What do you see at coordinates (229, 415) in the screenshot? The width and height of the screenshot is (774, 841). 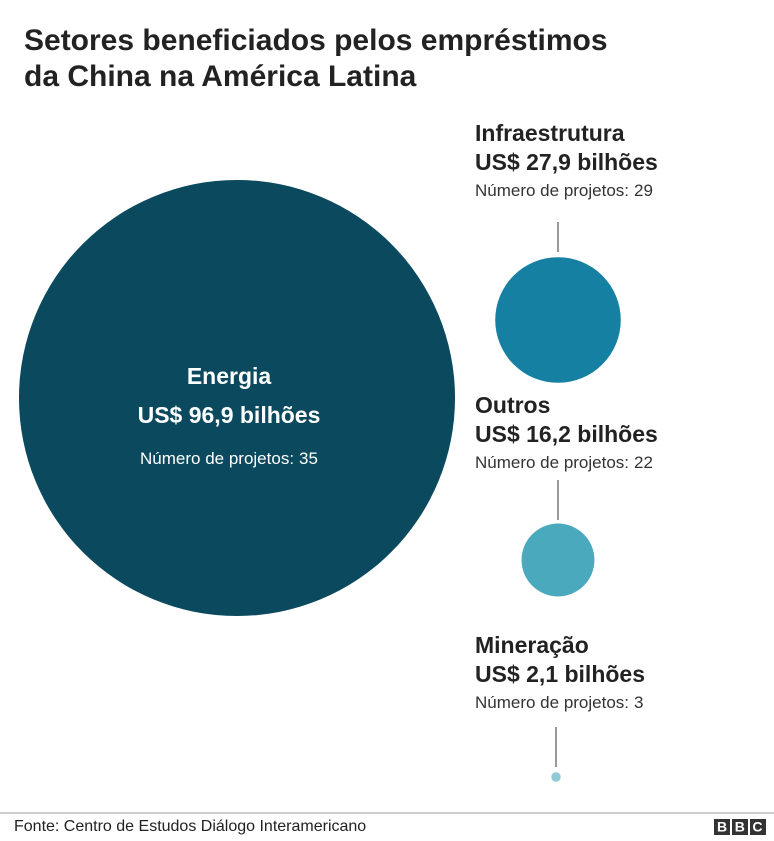 I see `value-label: US$ 96,9 bilhões` at bounding box center [229, 415].